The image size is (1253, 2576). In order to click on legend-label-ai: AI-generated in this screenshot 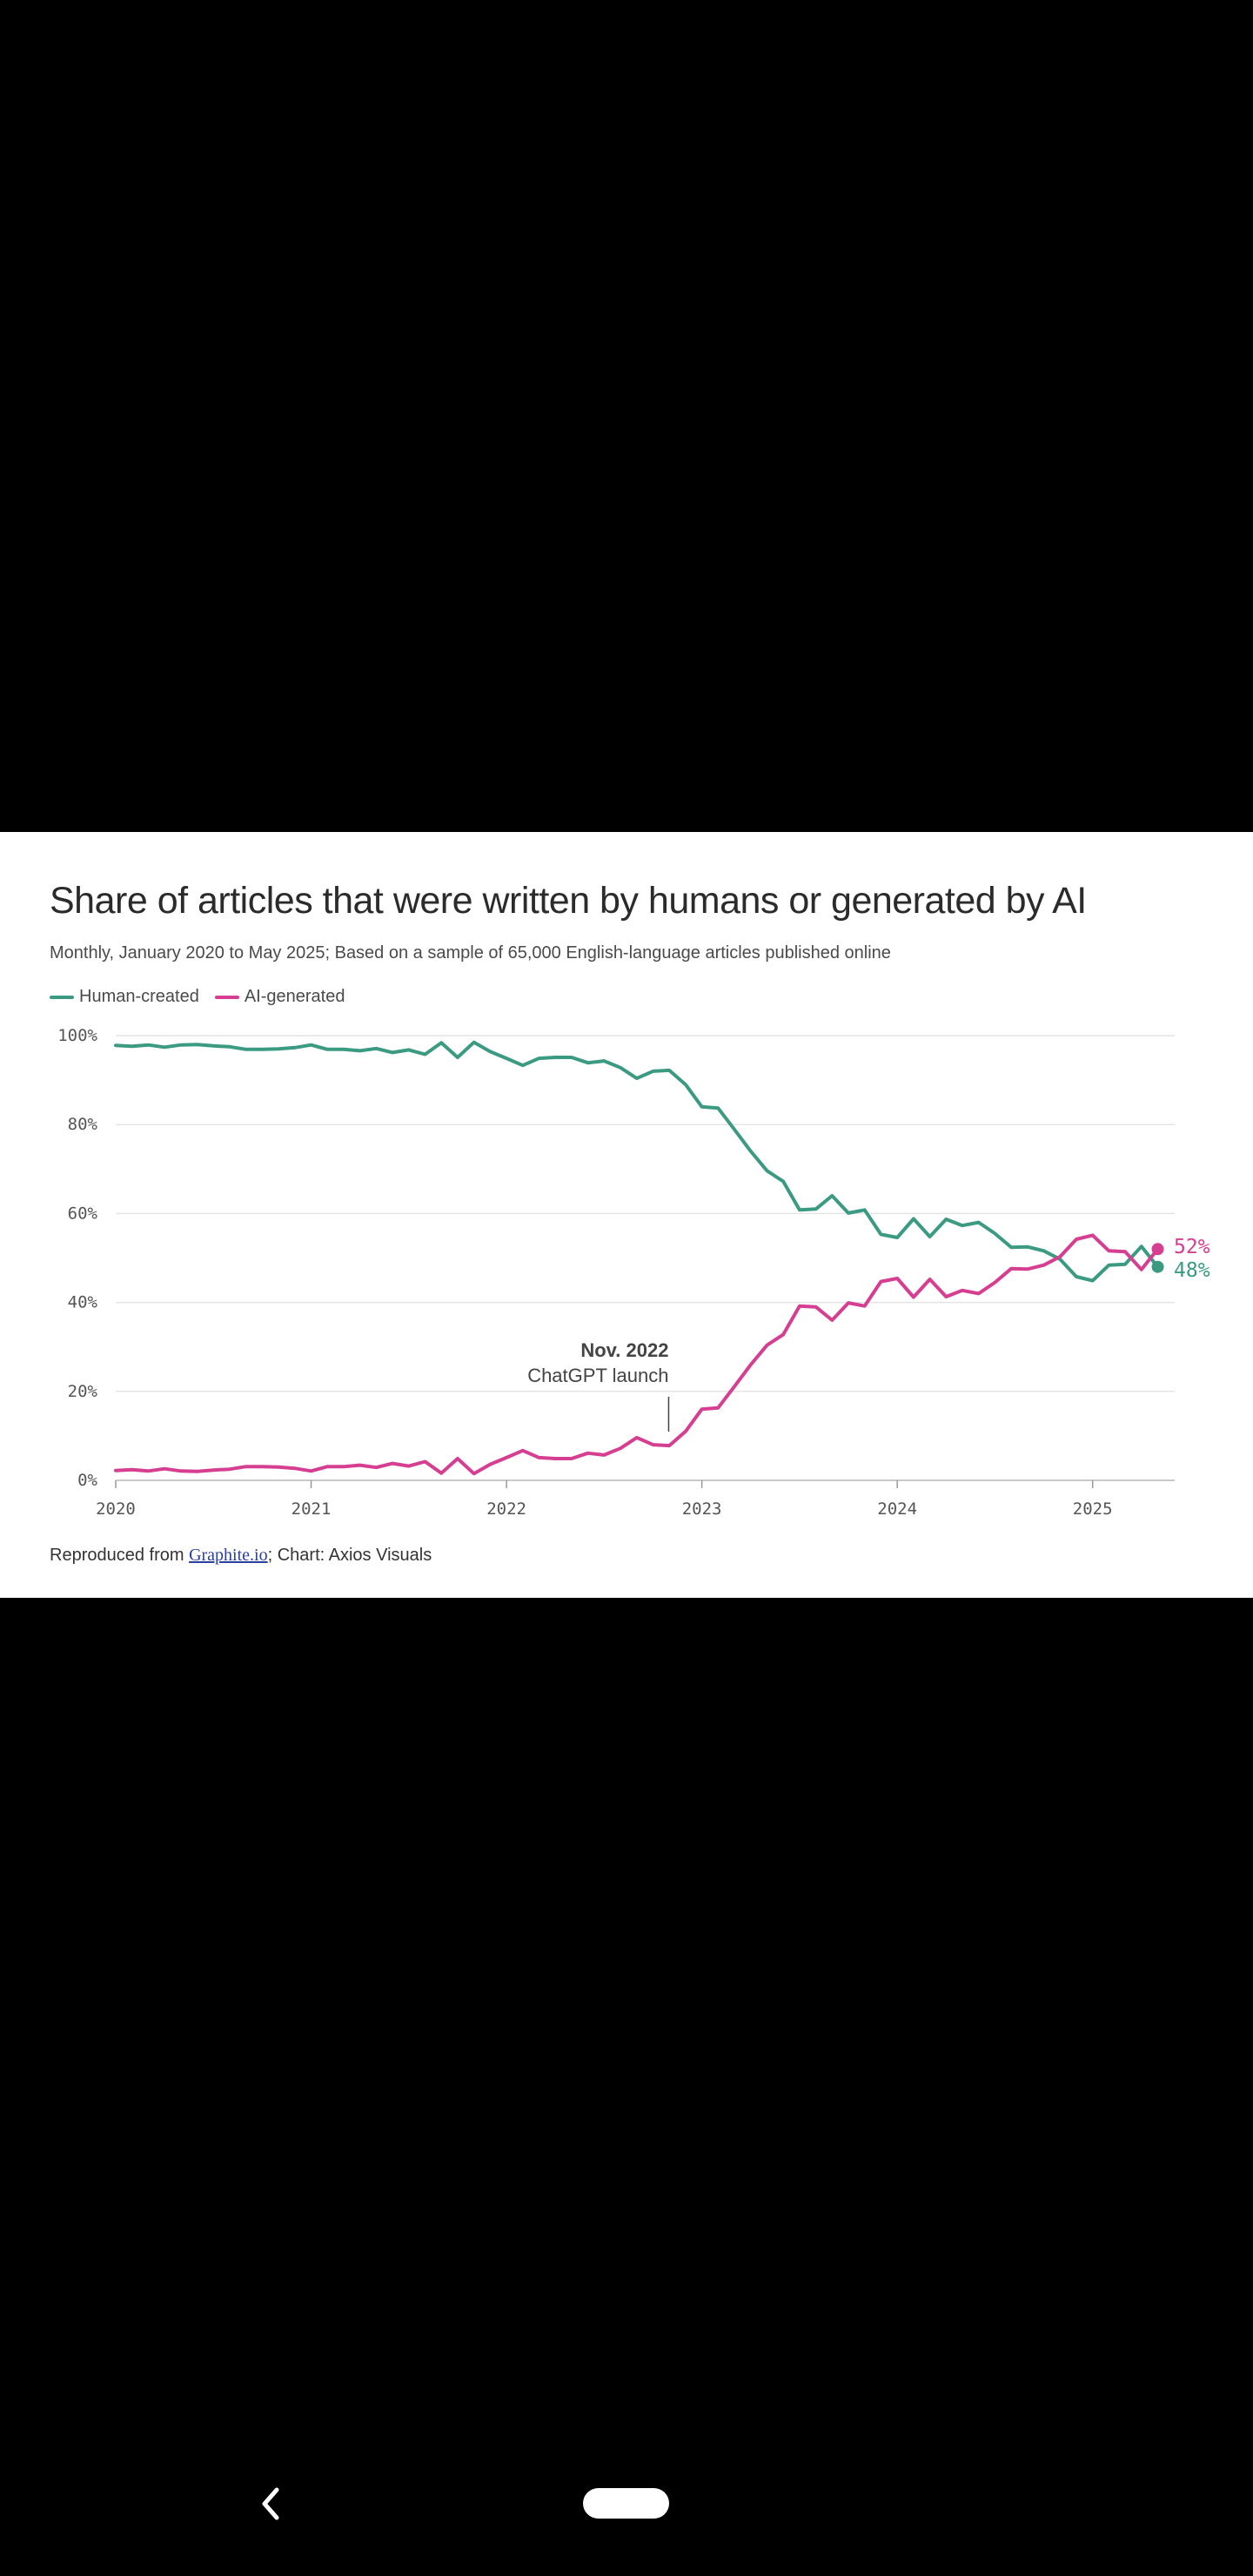, I will do `click(294, 996)`.